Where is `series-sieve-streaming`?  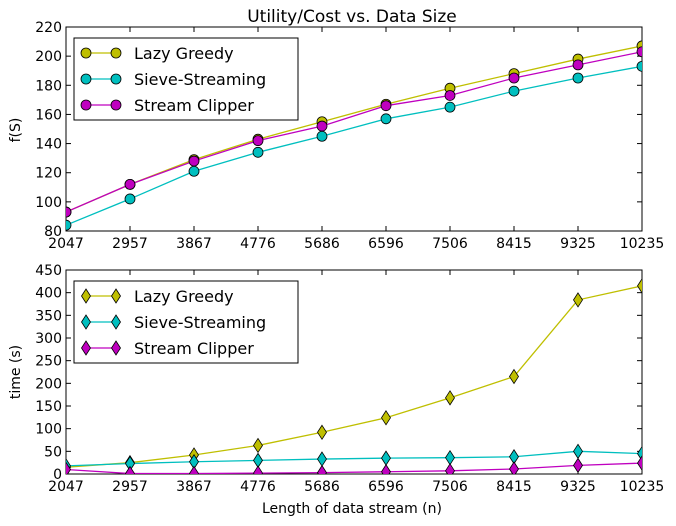 series-sieve-streaming is located at coordinates (354, 458).